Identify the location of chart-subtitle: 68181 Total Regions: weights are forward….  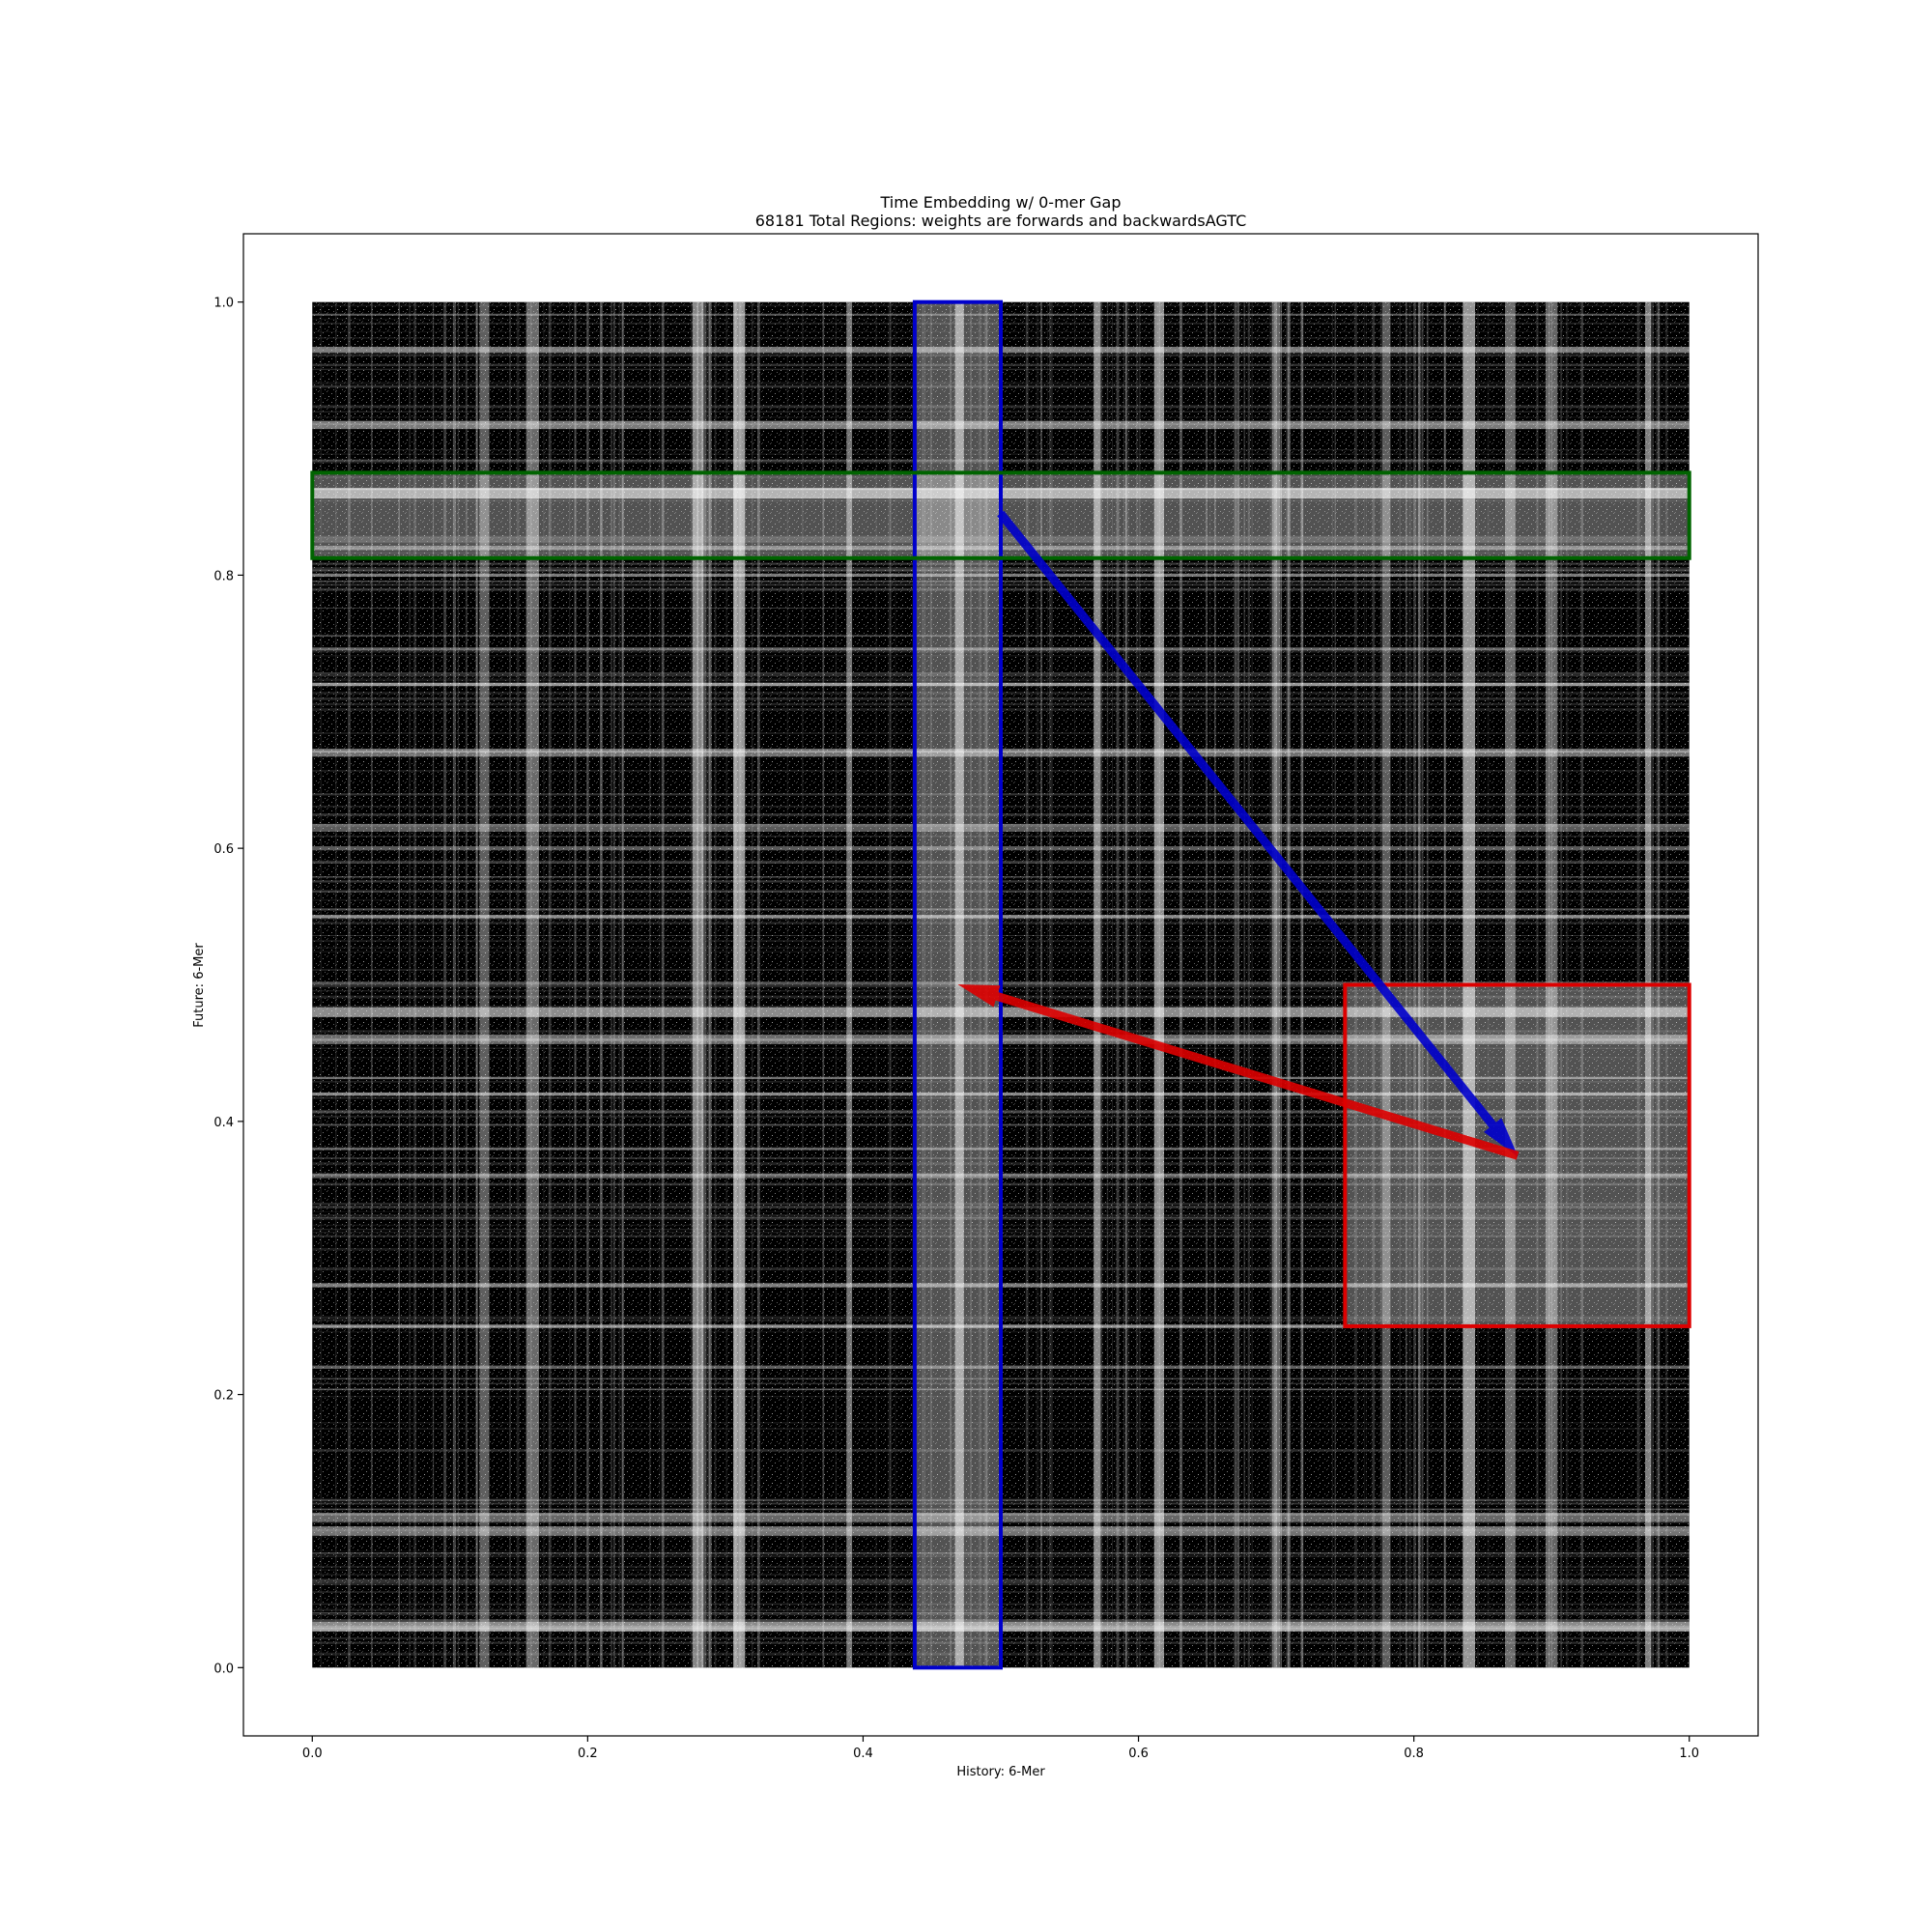
(1001, 221).